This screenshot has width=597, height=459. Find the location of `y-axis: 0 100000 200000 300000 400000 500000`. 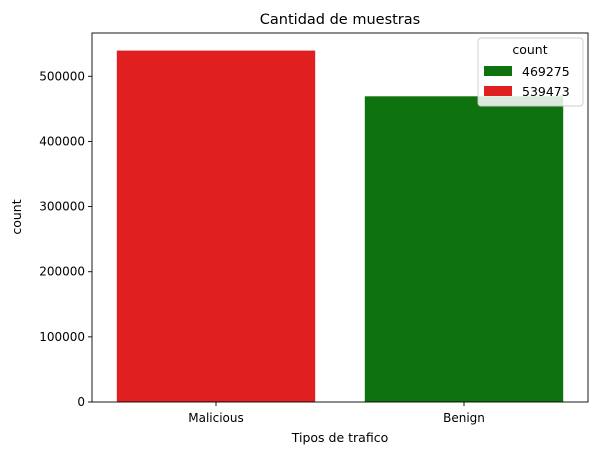

y-axis: 0 100000 200000 300000 400000 500000 is located at coordinates (65, 239).